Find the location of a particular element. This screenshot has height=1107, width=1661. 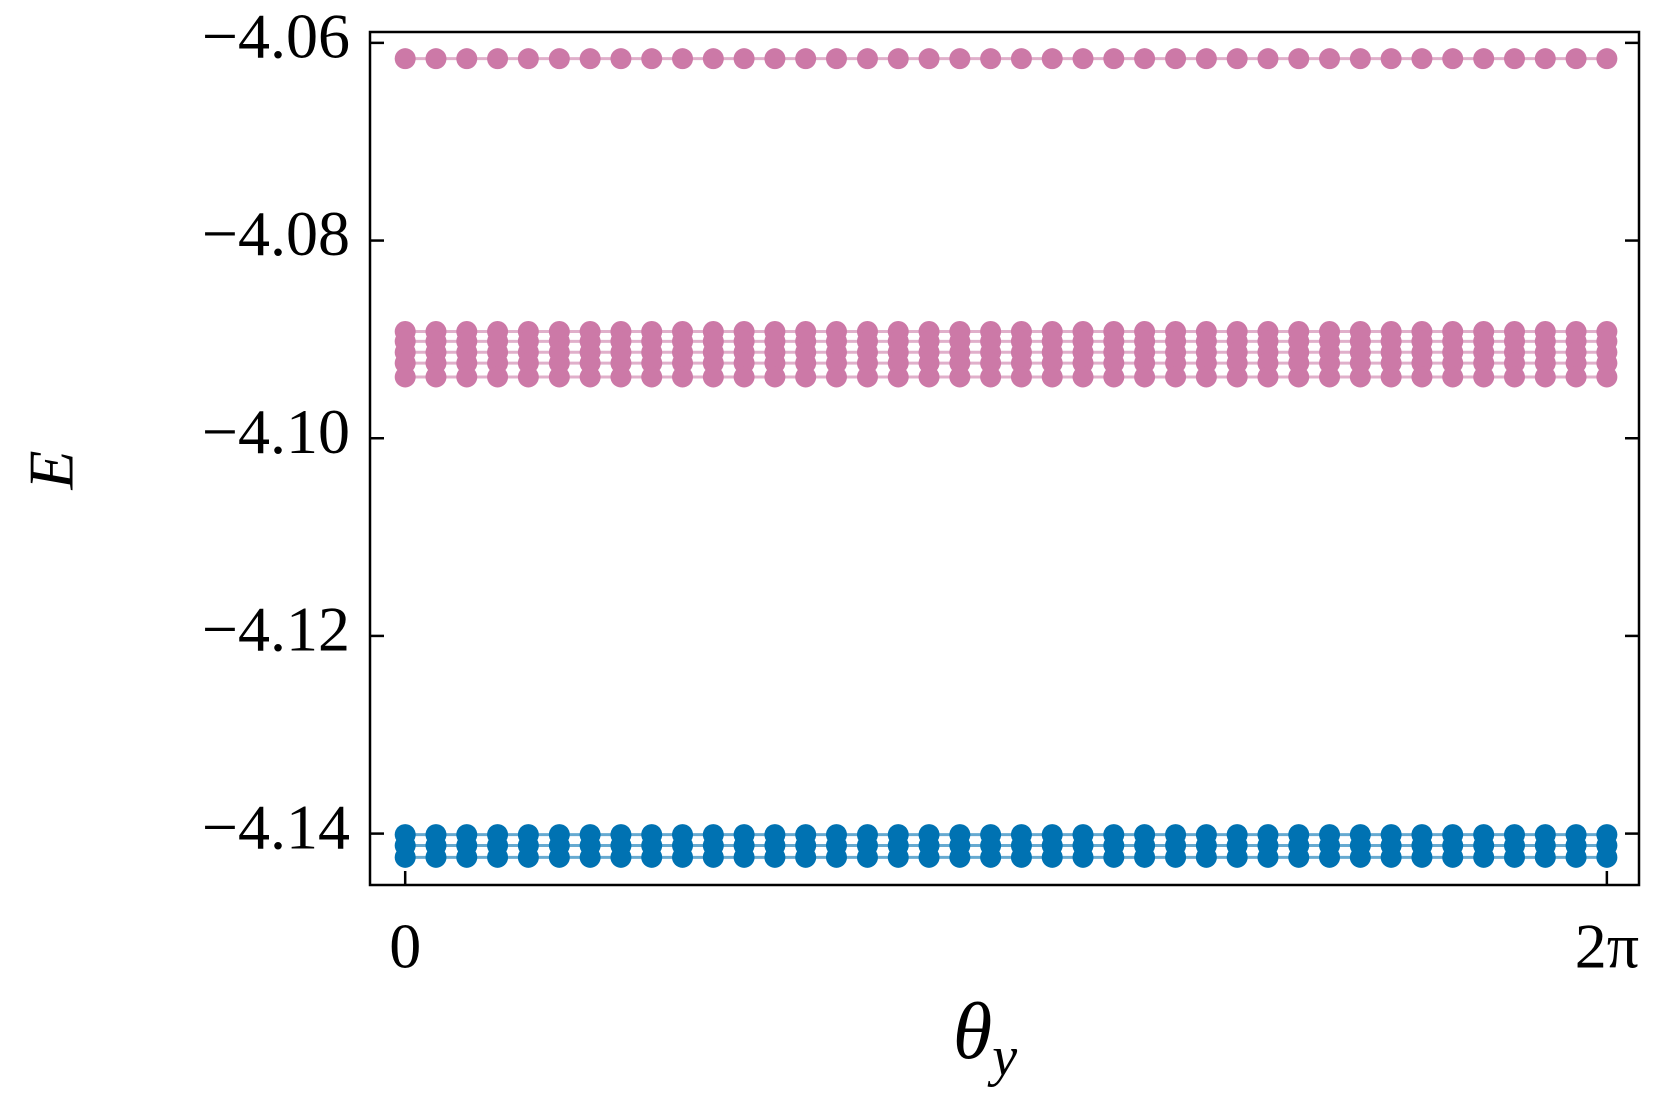

y-tick-label: −4.14 is located at coordinates (276, 826).